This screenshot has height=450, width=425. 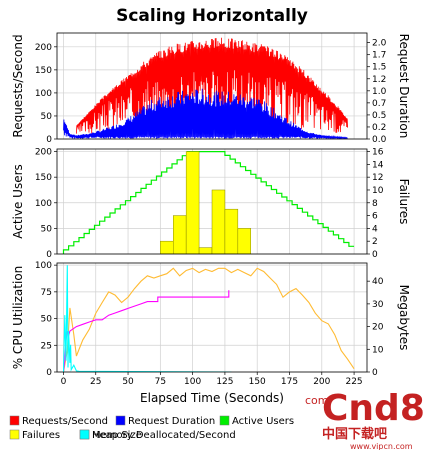 I want to click on legend-label: Requests/Second, so click(x=65, y=421).